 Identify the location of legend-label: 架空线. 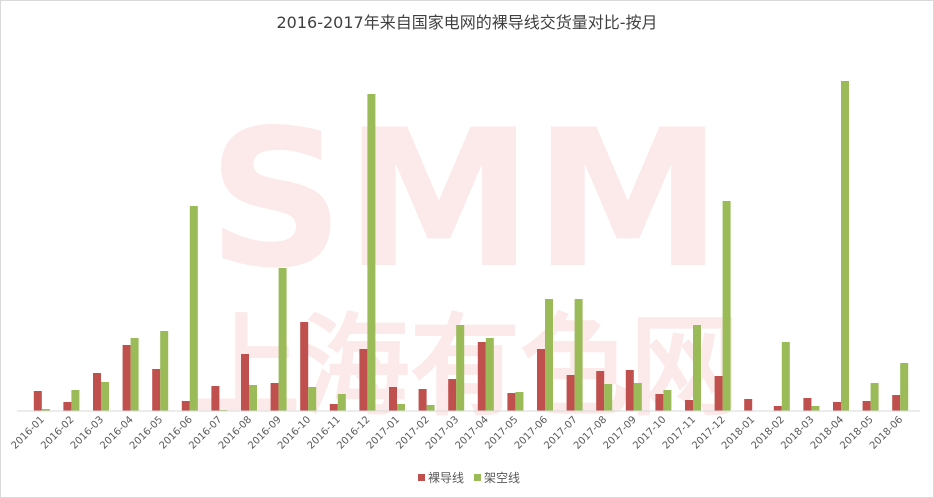
(502, 478).